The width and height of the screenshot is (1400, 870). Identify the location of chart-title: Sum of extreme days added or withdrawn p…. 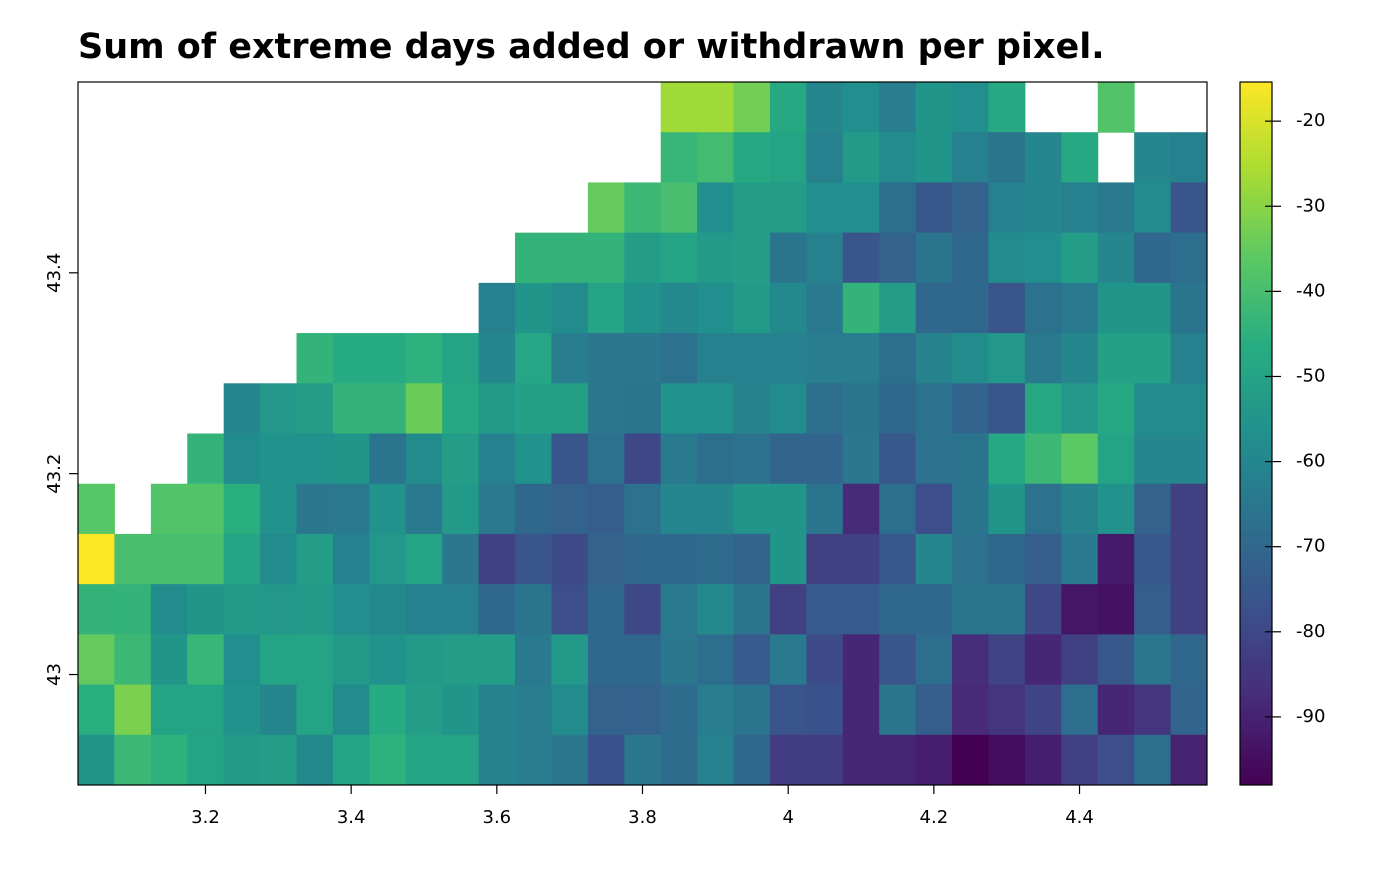
(591, 47).